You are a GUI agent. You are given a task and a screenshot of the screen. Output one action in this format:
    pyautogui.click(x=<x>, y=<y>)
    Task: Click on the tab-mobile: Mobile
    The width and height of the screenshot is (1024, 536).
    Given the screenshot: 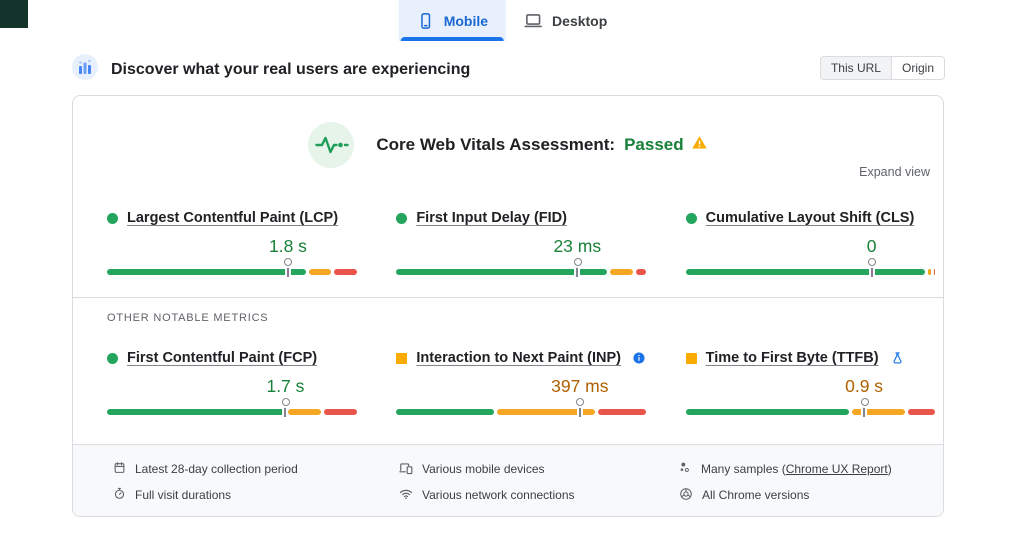 What is the action you would take?
    pyautogui.click(x=452, y=20)
    